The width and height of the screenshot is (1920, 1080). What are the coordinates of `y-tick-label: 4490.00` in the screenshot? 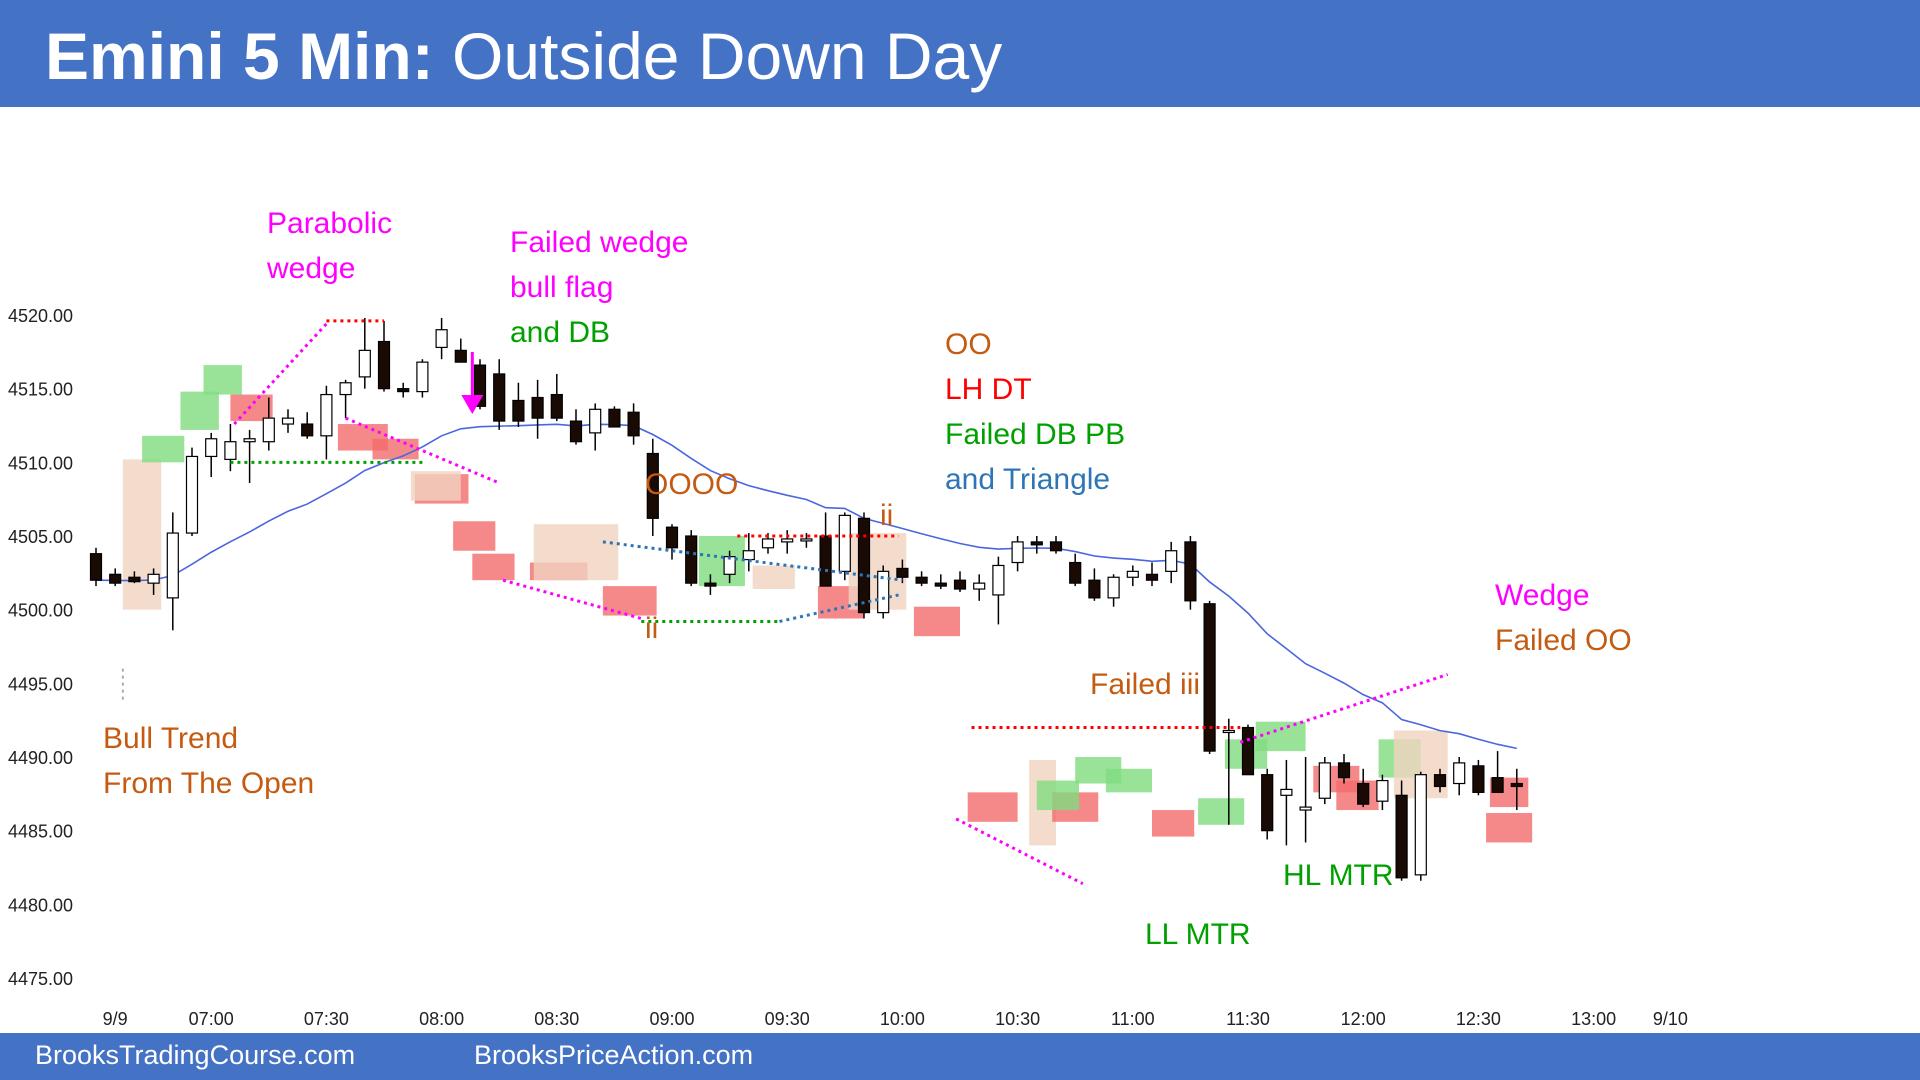 It's located at (40, 758).